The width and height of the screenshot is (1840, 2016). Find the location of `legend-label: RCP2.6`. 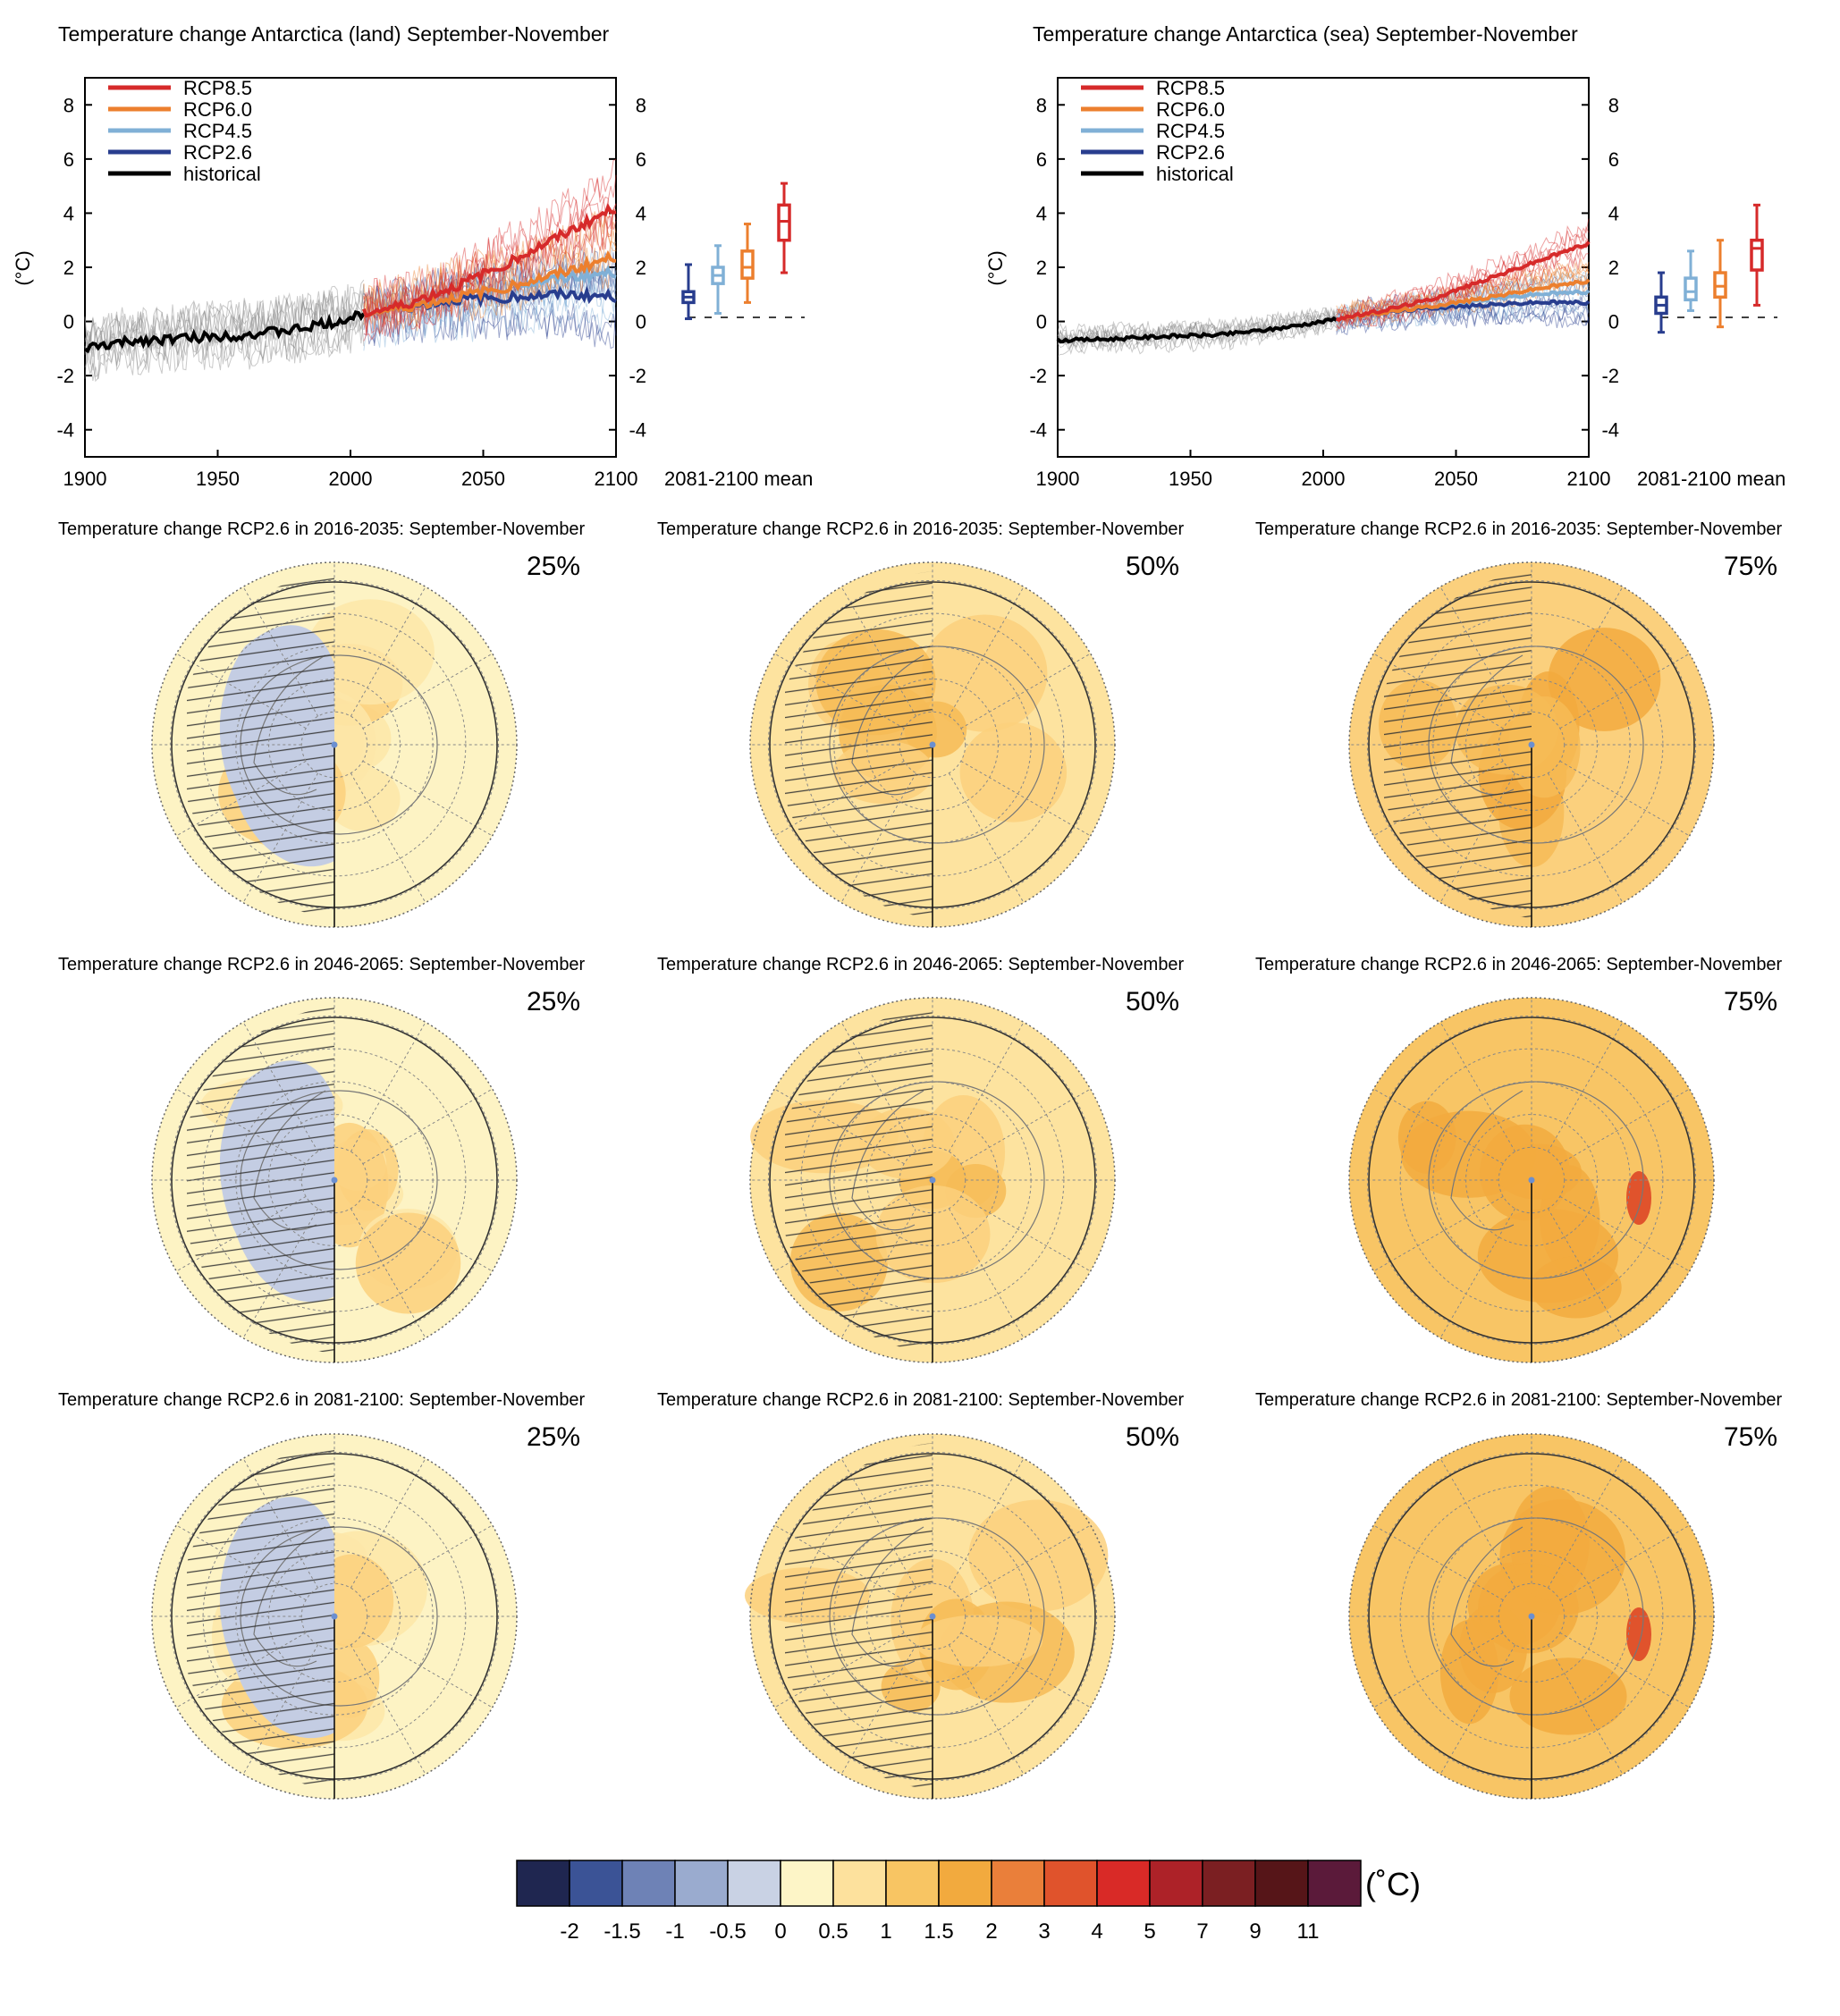

legend-label: RCP2.6 is located at coordinates (1190, 152).